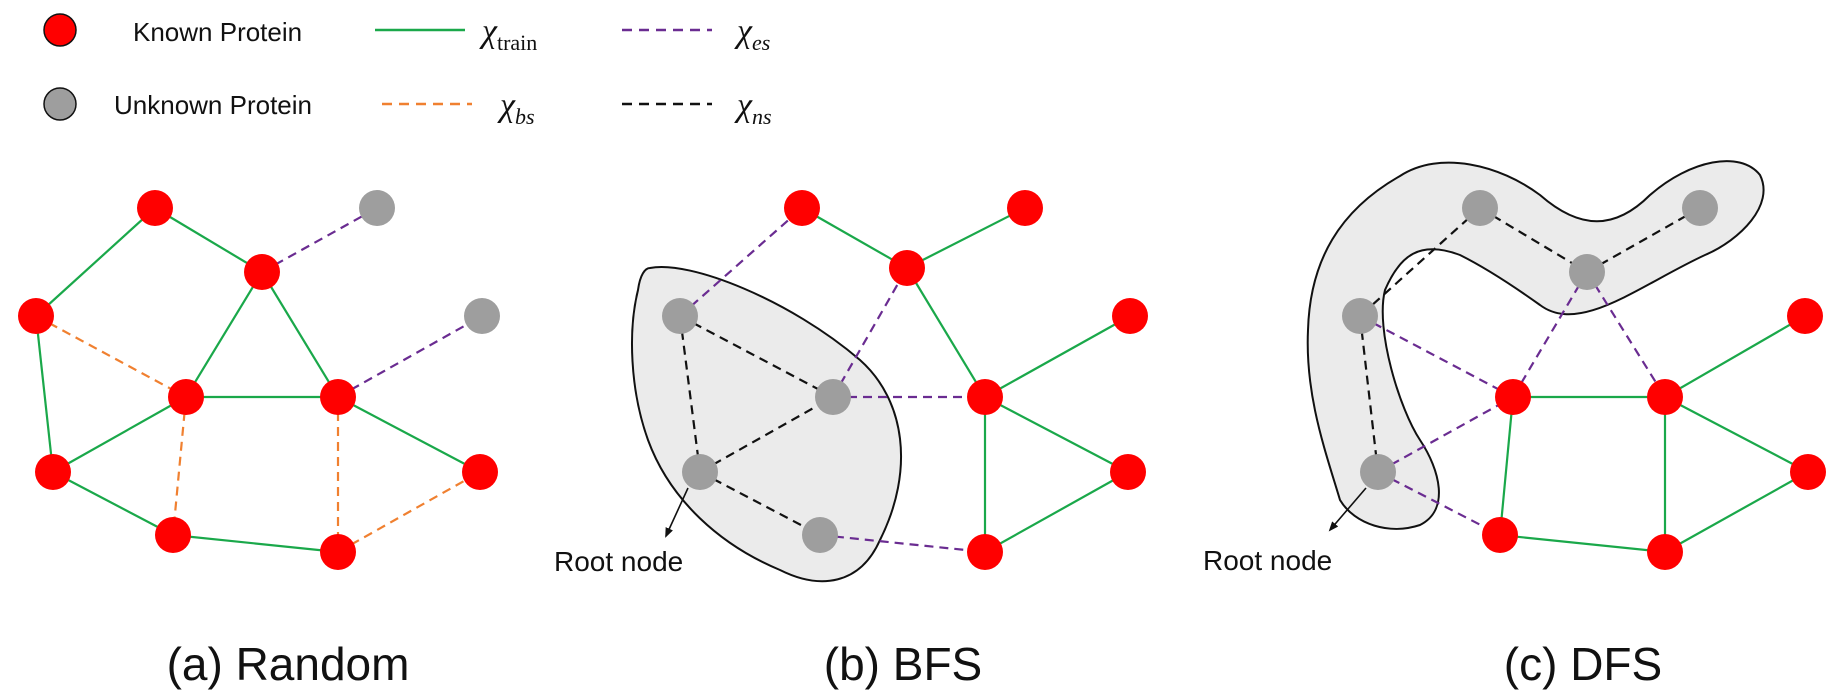 The width and height of the screenshot is (1845, 697). Describe the element at coordinates (1583, 664) in the screenshot. I see `panel-dfs-caption: (c) DFS` at that location.